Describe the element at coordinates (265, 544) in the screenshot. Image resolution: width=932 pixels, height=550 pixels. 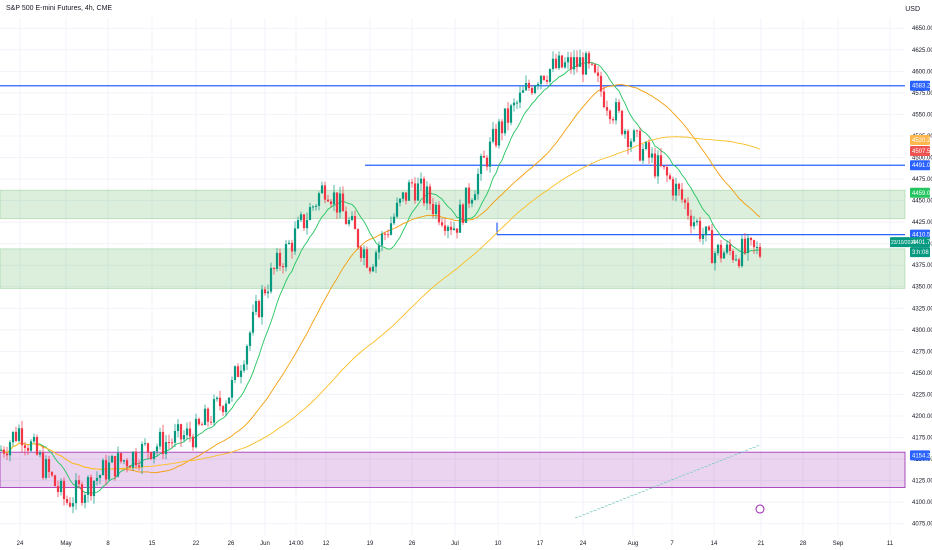
I see `time-tick-label: Jun` at that location.